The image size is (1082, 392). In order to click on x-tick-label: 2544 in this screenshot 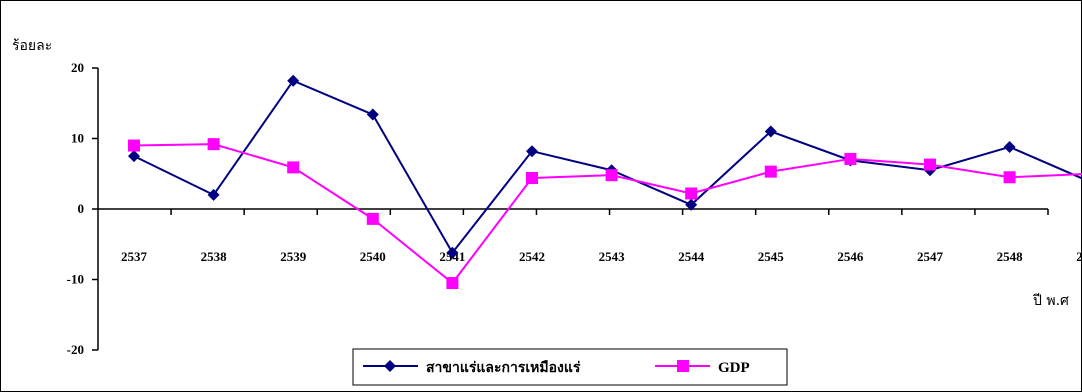, I will do `click(691, 256)`.